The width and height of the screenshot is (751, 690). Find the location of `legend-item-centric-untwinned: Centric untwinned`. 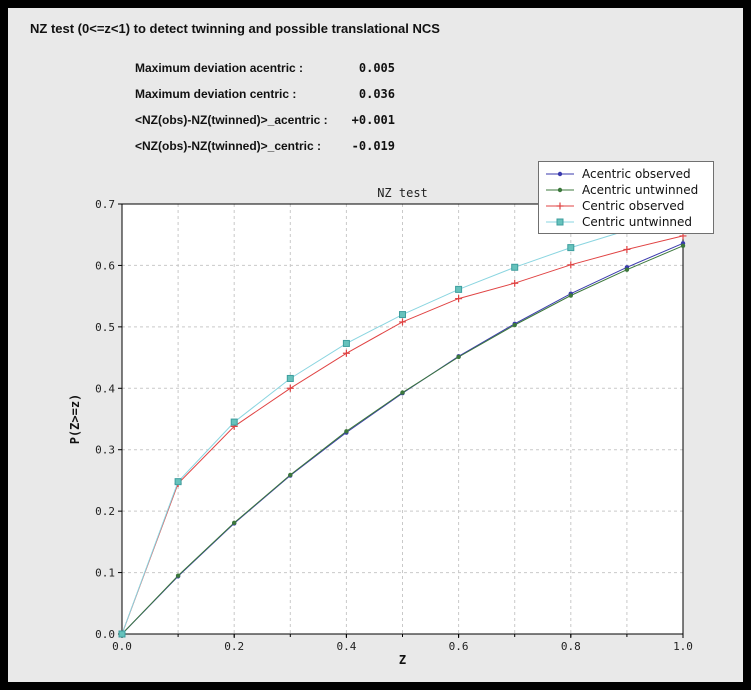

legend-item-centric-untwinned: Centric untwinned is located at coordinates (627, 222).